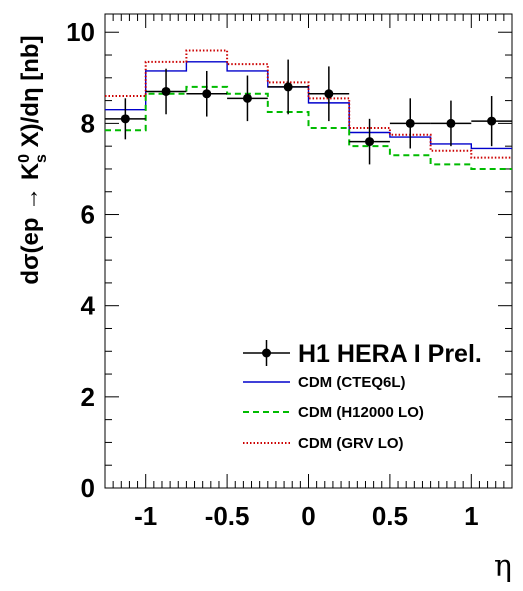  What do you see at coordinates (88, 488) in the screenshot?
I see `y-tick-label: 0` at bounding box center [88, 488].